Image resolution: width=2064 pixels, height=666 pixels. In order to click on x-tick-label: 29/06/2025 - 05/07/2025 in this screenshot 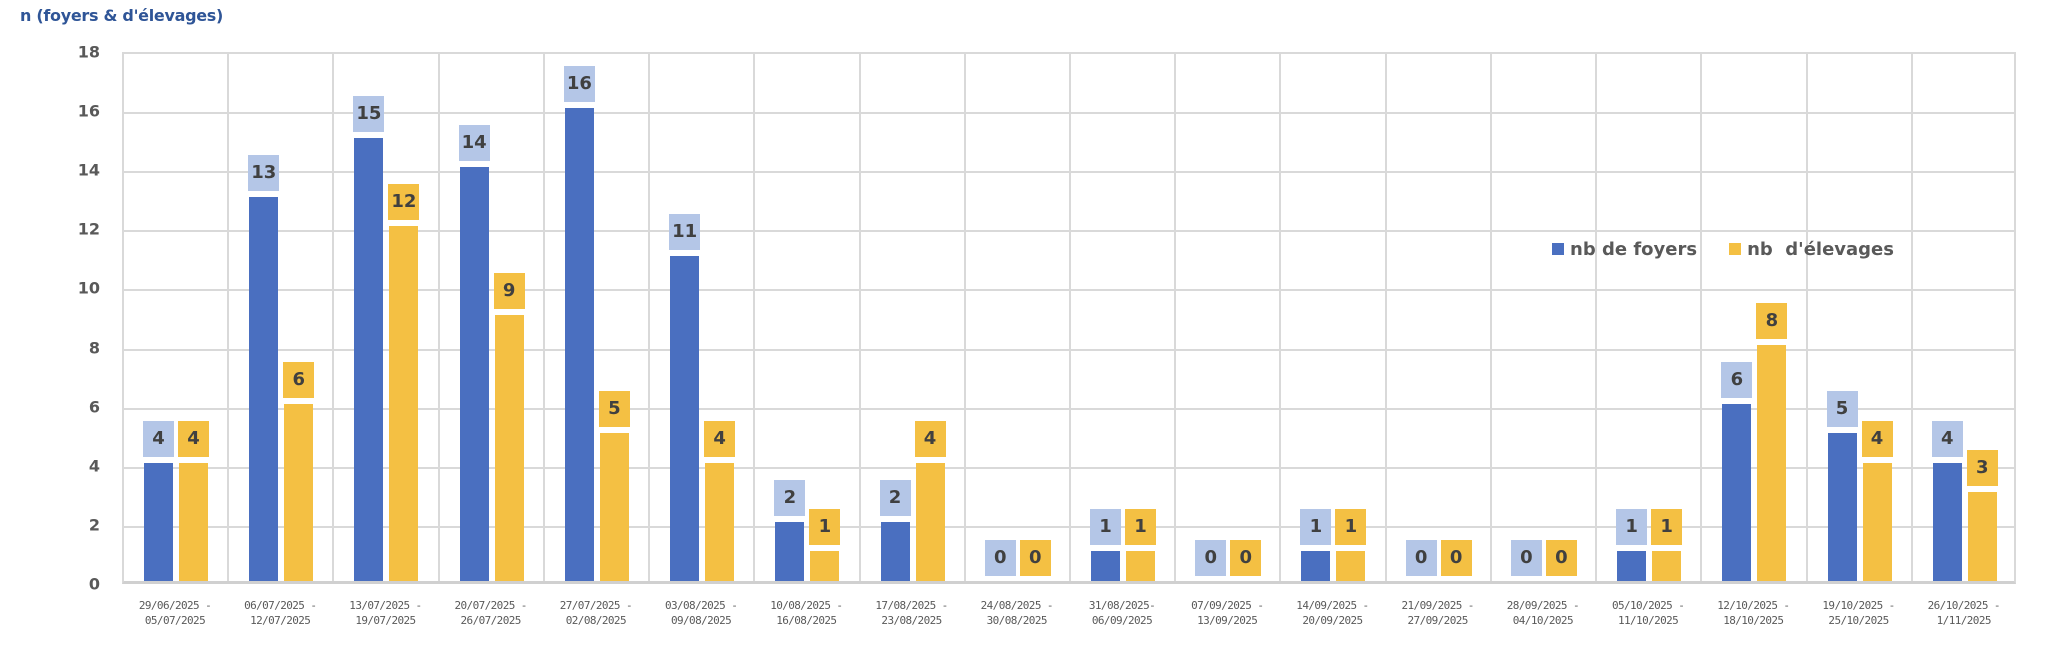, I will do `click(175, 613)`.